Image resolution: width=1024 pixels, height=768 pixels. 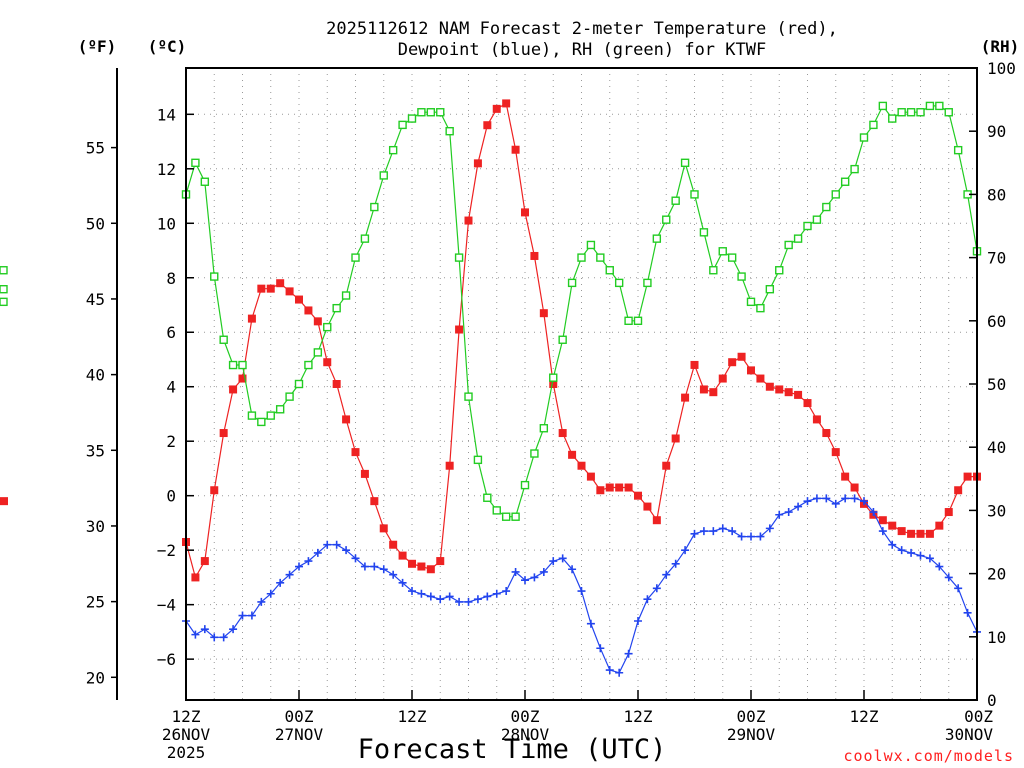 What do you see at coordinates (186, 734) in the screenshot?
I see `time-tick-label: 26NOV` at bounding box center [186, 734].